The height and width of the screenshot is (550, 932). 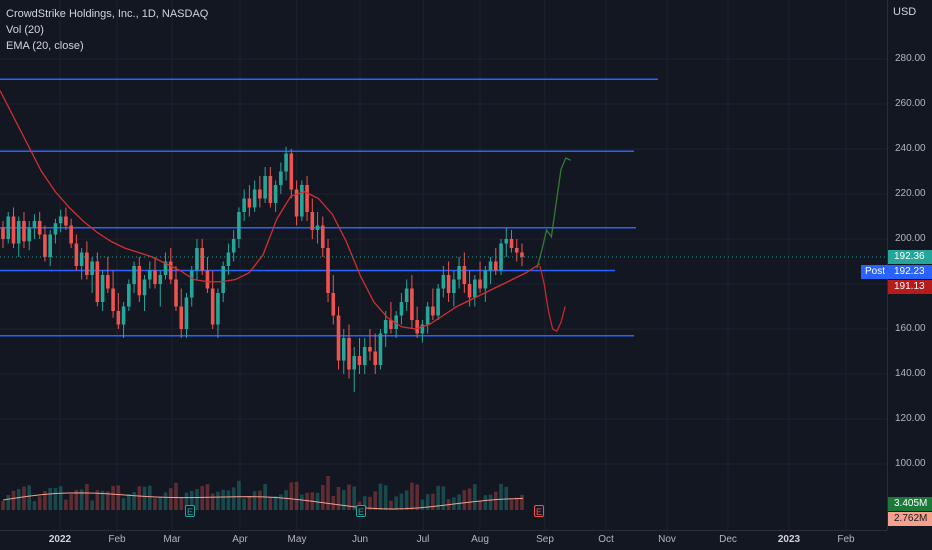 I want to click on time-tick: Nov, so click(x=667, y=539).